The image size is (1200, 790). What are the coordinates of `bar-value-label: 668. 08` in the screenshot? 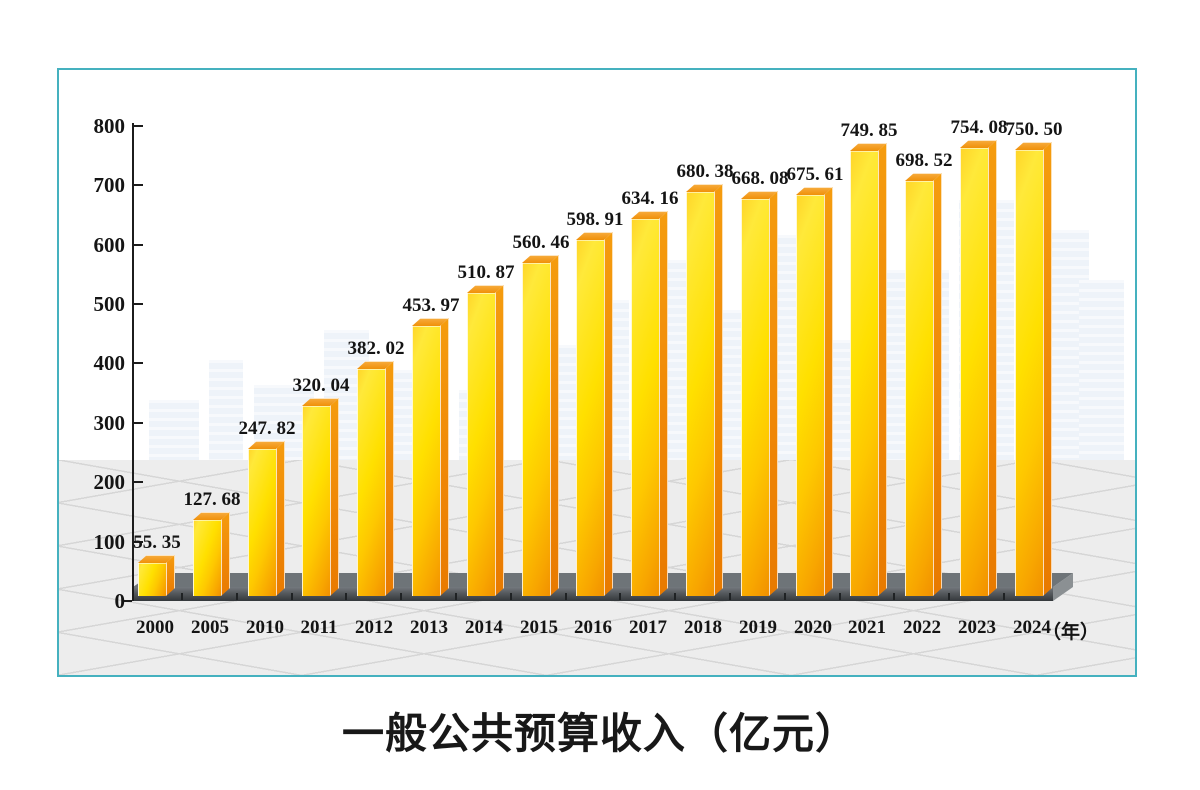 It's located at (760, 178).